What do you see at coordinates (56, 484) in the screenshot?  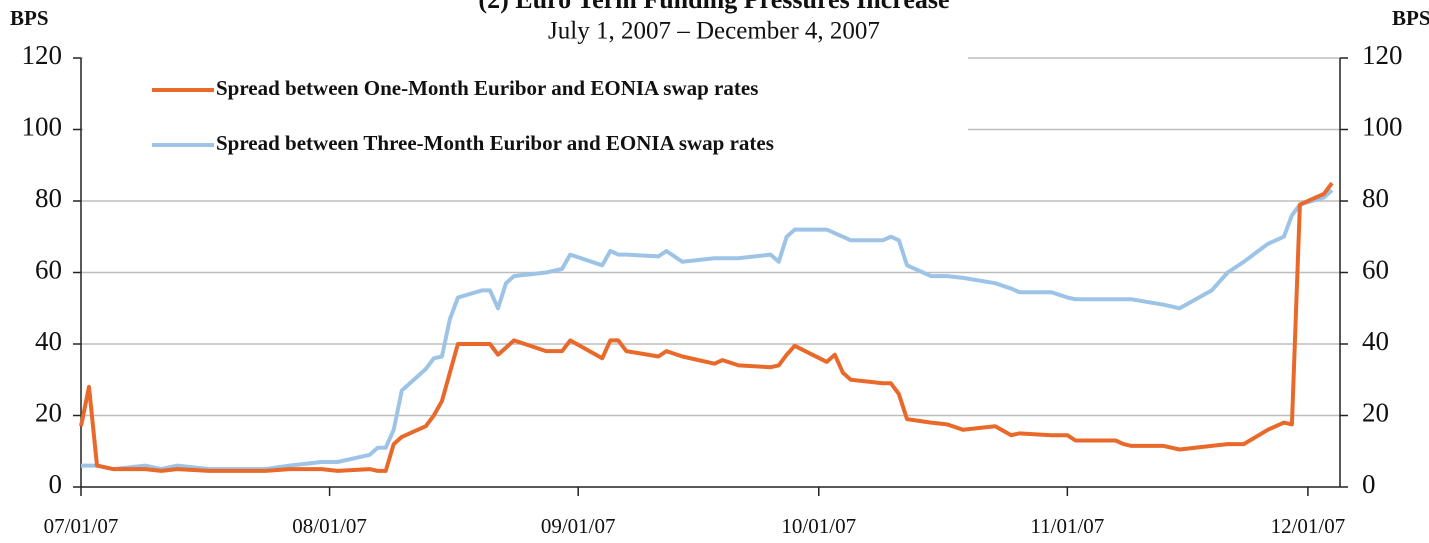 I see `y-tick-label: 0` at bounding box center [56, 484].